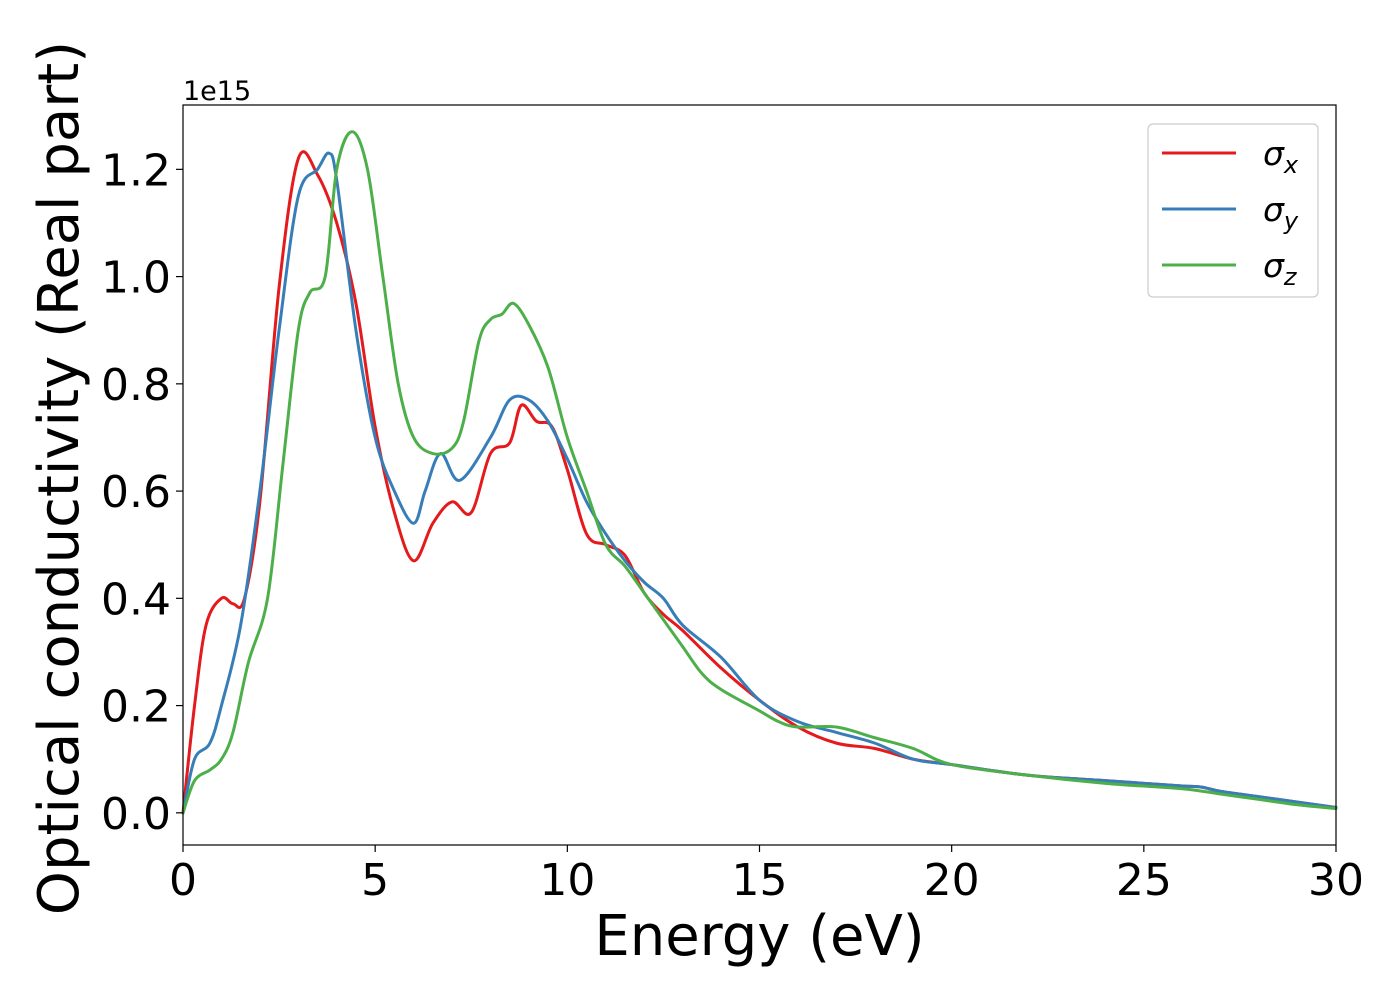 This screenshot has height=1000, width=1400. I want to click on x-axis-label: Energy (eV), so click(759, 936).